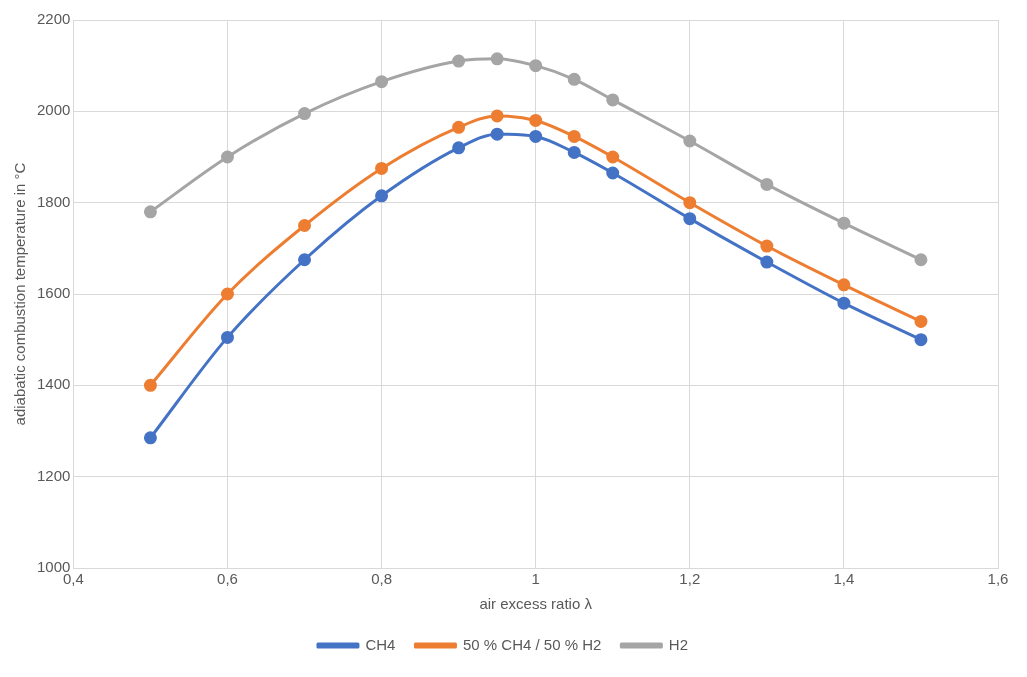 This screenshot has height=677, width=1027. What do you see at coordinates (535, 579) in the screenshot?
I see `x-tick-label: 1` at bounding box center [535, 579].